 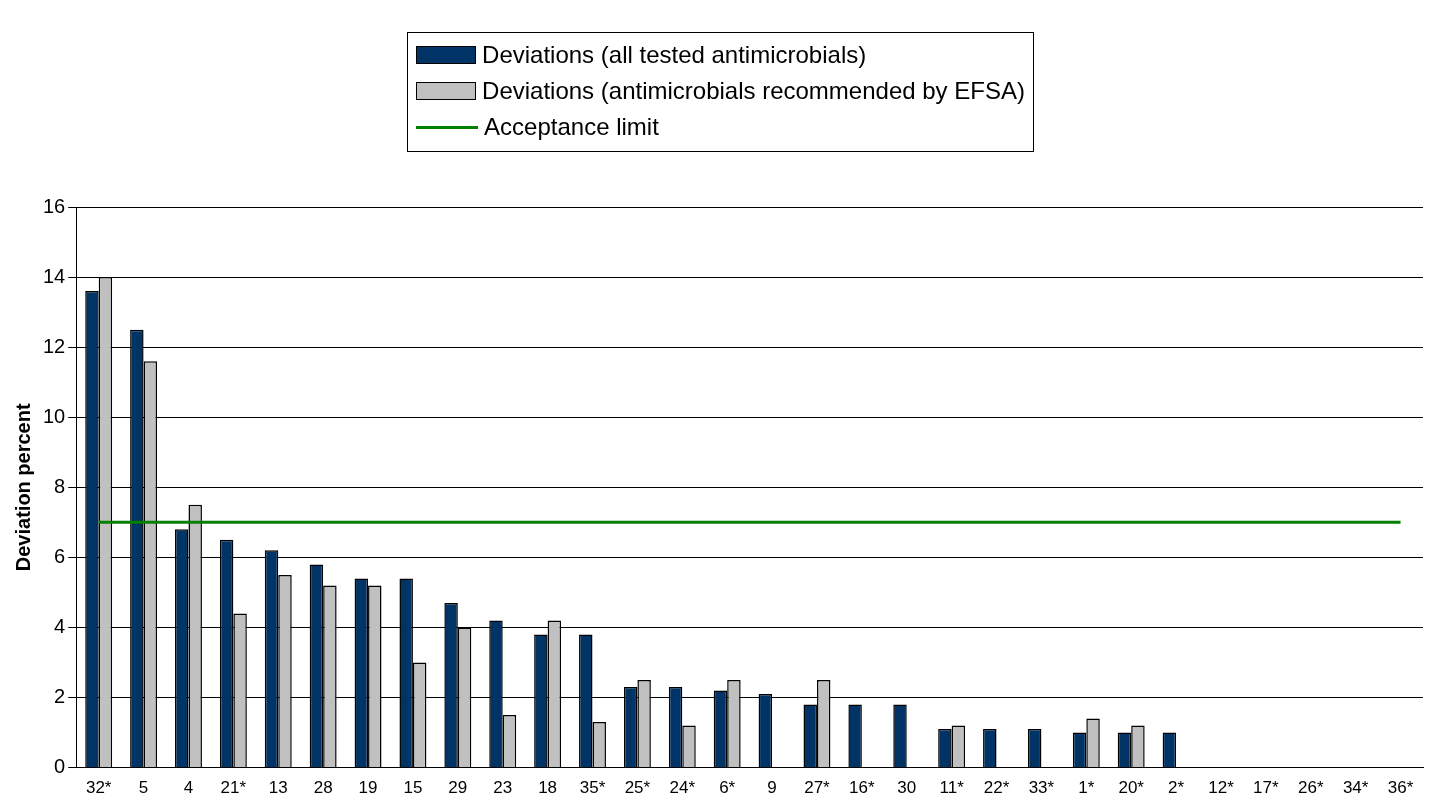 What do you see at coordinates (413, 788) in the screenshot?
I see `x-tick-label: 15` at bounding box center [413, 788].